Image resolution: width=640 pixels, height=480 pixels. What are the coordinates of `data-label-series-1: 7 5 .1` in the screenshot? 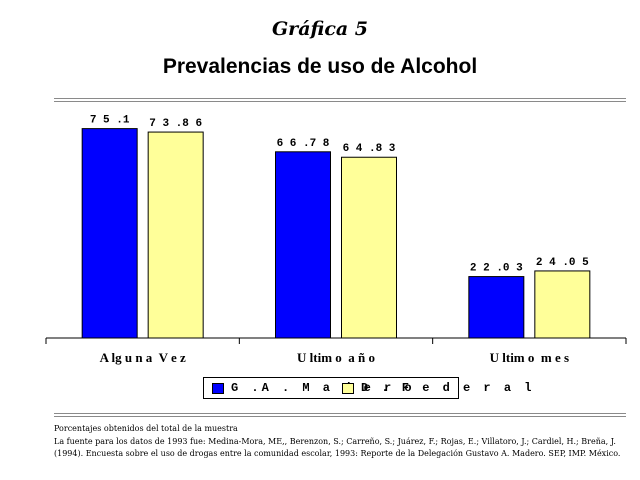 It's located at (110, 121).